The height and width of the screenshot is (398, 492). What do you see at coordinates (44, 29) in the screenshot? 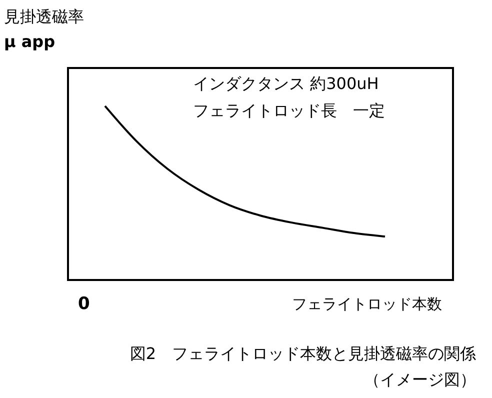
I see `y-axis-title: 見掛透磁率 μ app` at bounding box center [44, 29].